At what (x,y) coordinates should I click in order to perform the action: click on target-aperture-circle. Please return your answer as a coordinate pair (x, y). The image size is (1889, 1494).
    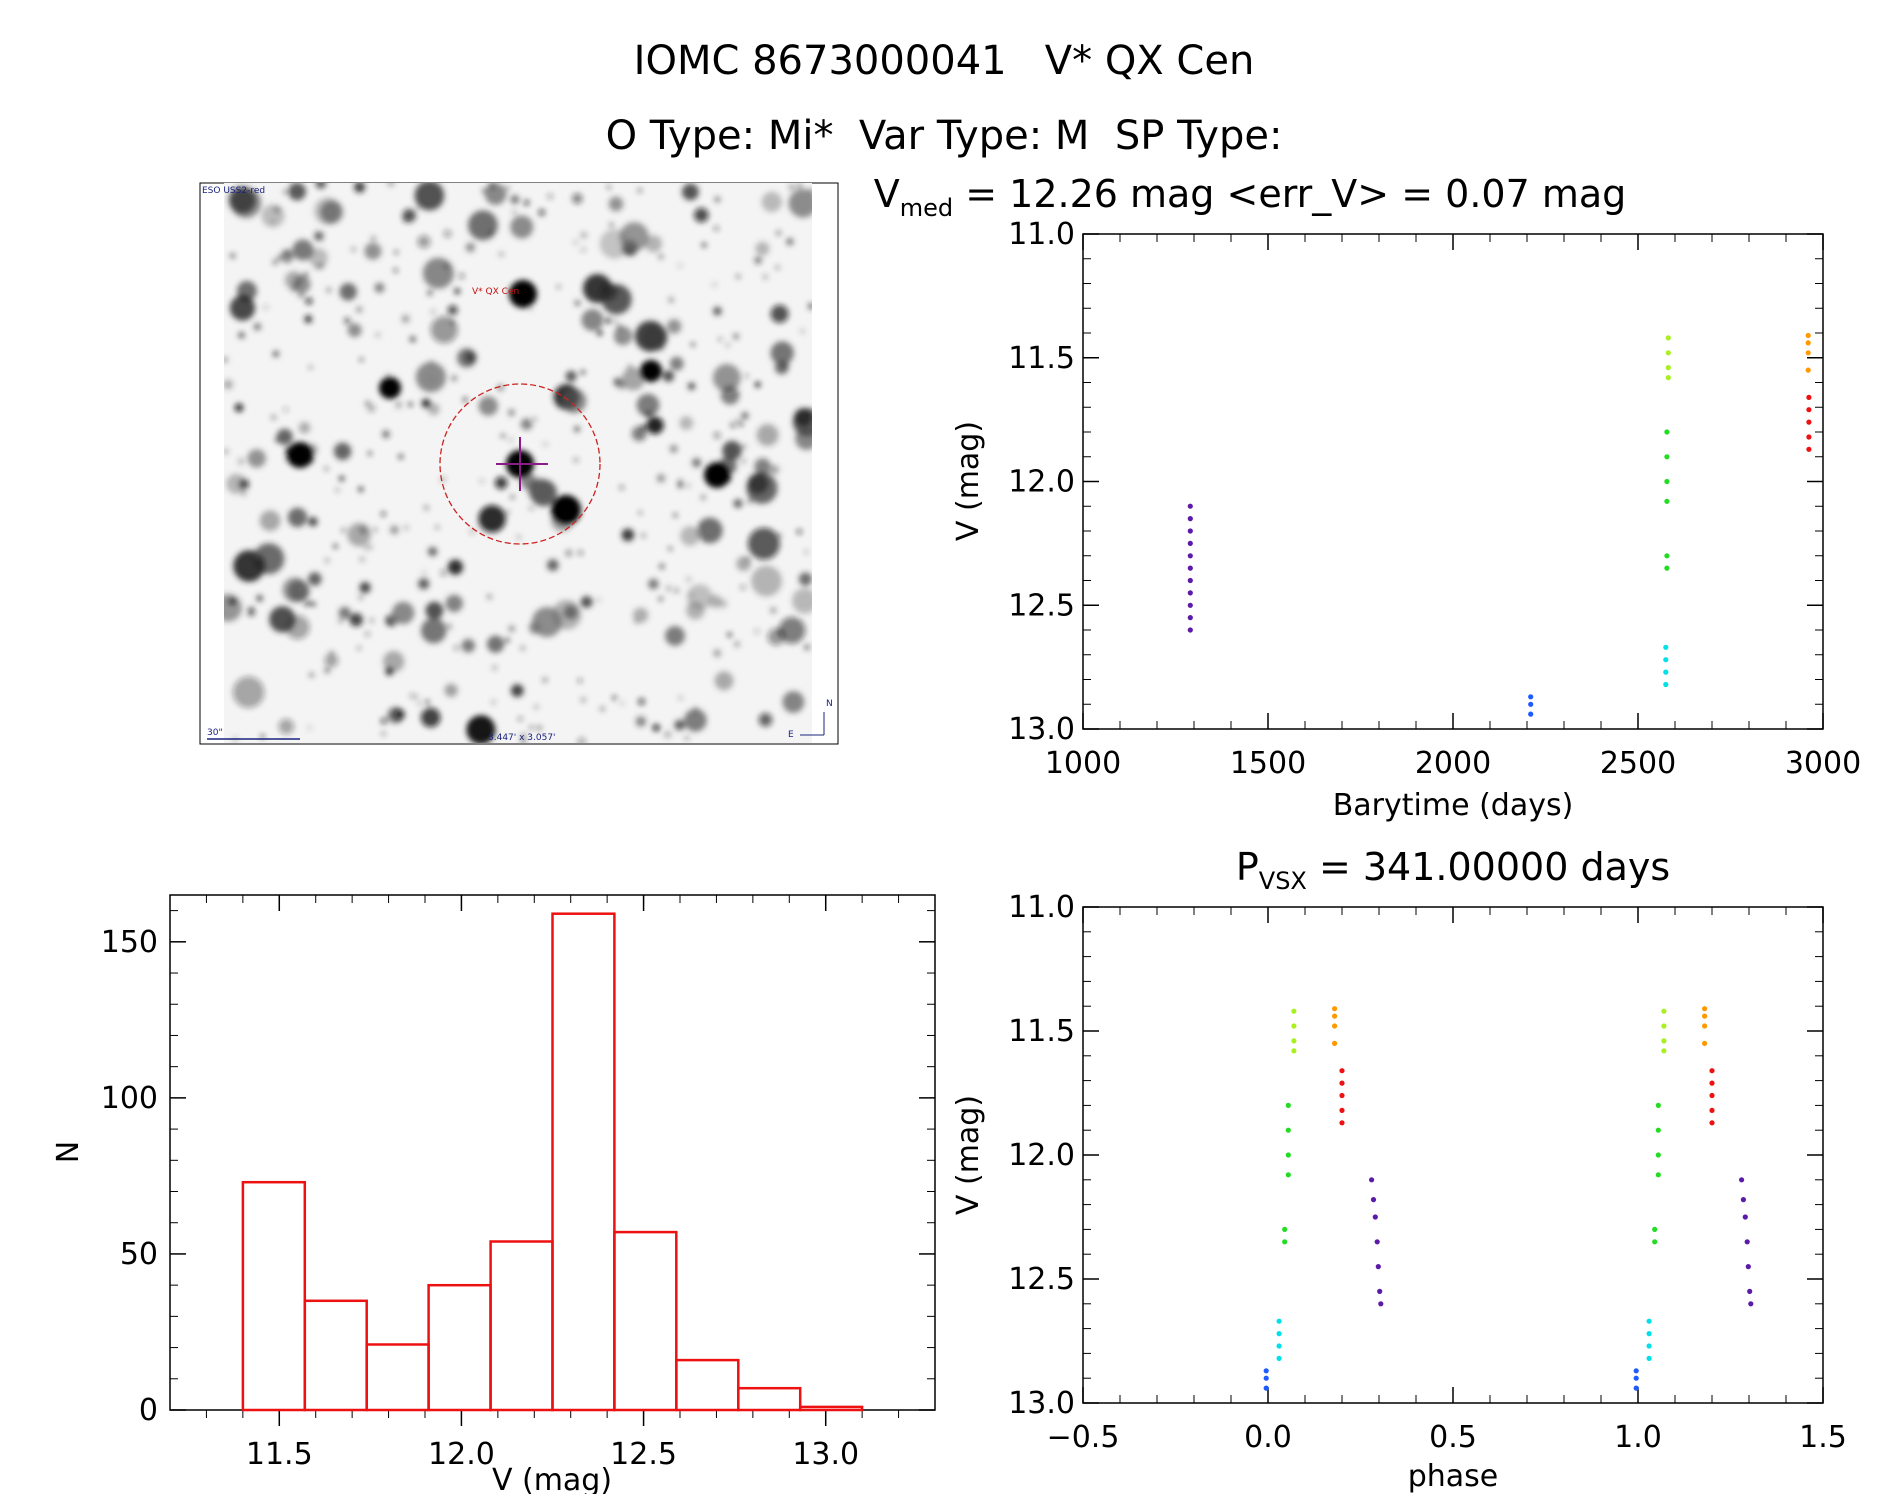
    Looking at the image, I should click on (520, 464).